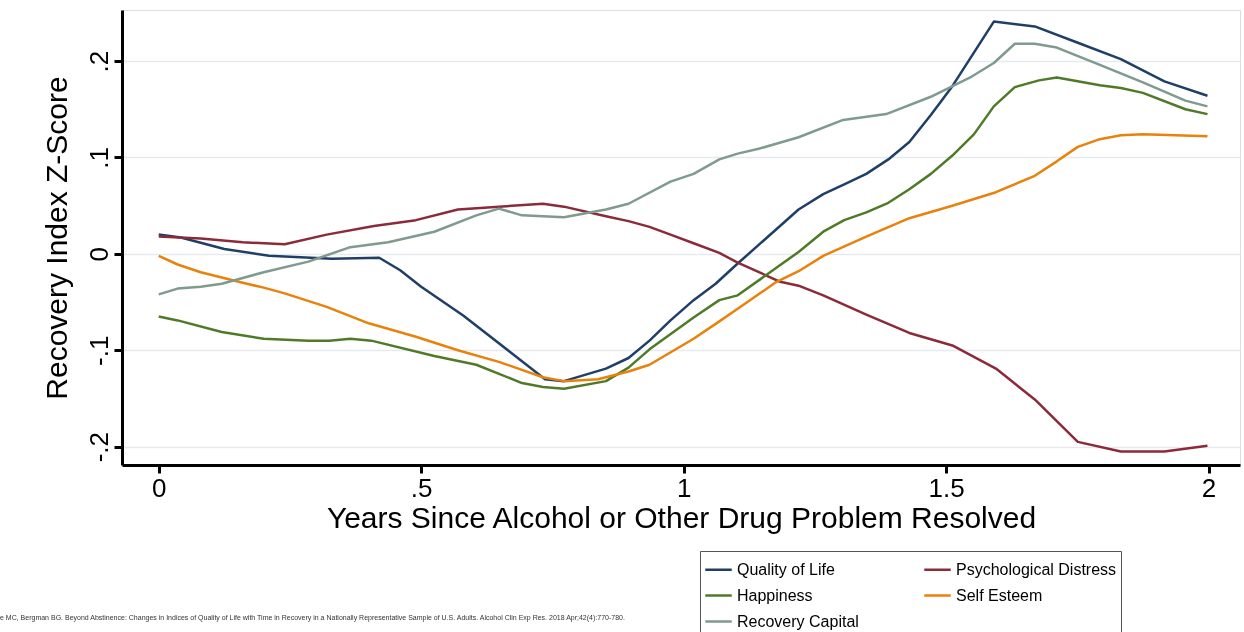  What do you see at coordinates (1036, 569) in the screenshot?
I see `legend-label: Psychological Distress` at bounding box center [1036, 569].